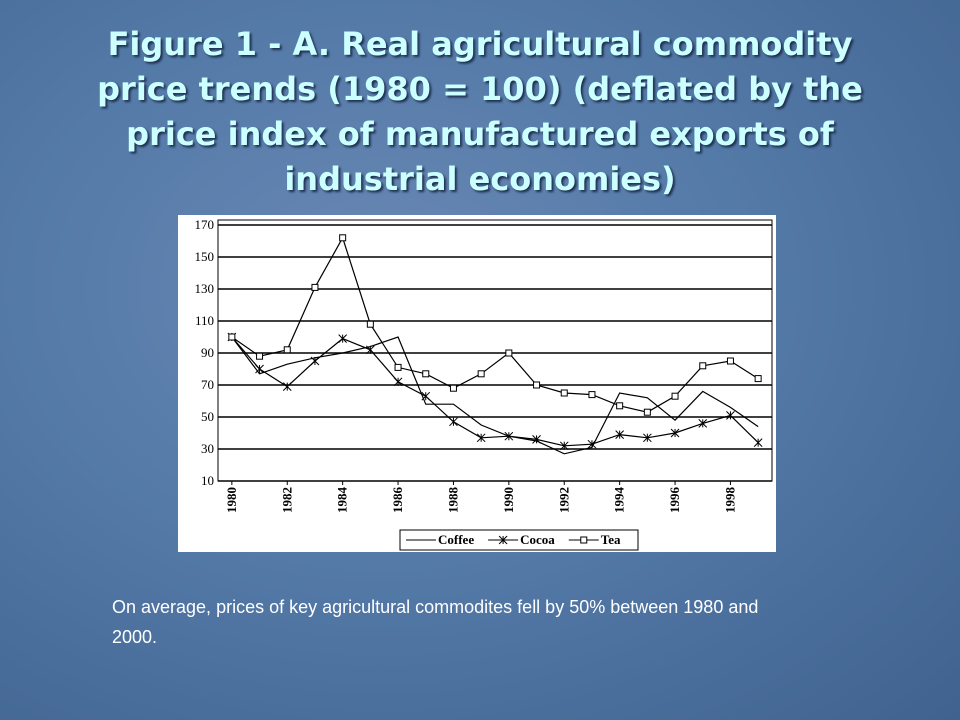  Describe the element at coordinates (537, 539) in the screenshot. I see `legend-label: Cocoa` at that location.